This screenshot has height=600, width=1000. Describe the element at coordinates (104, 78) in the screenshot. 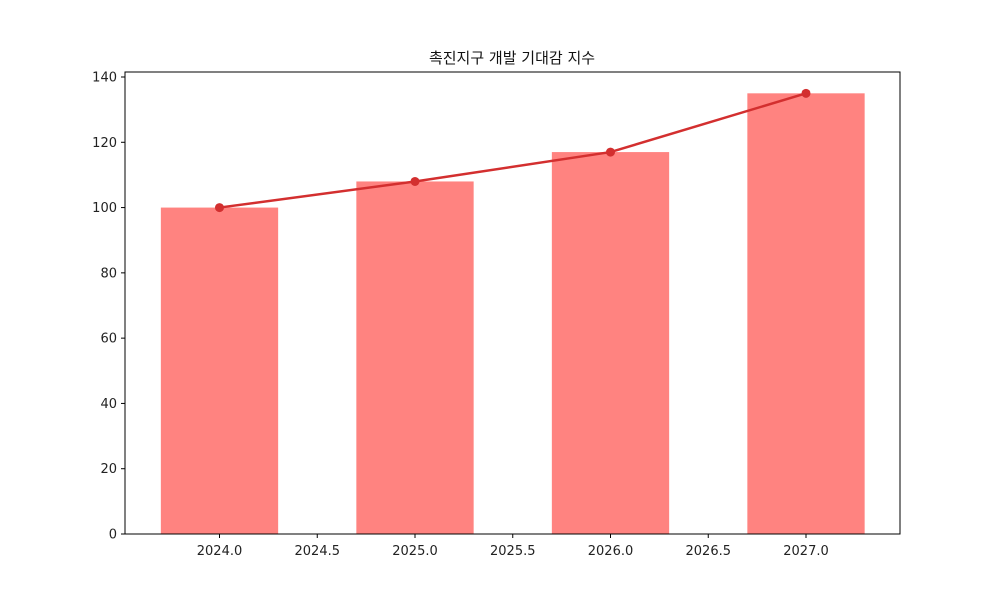

I see `y-tick-label: 140` at that location.